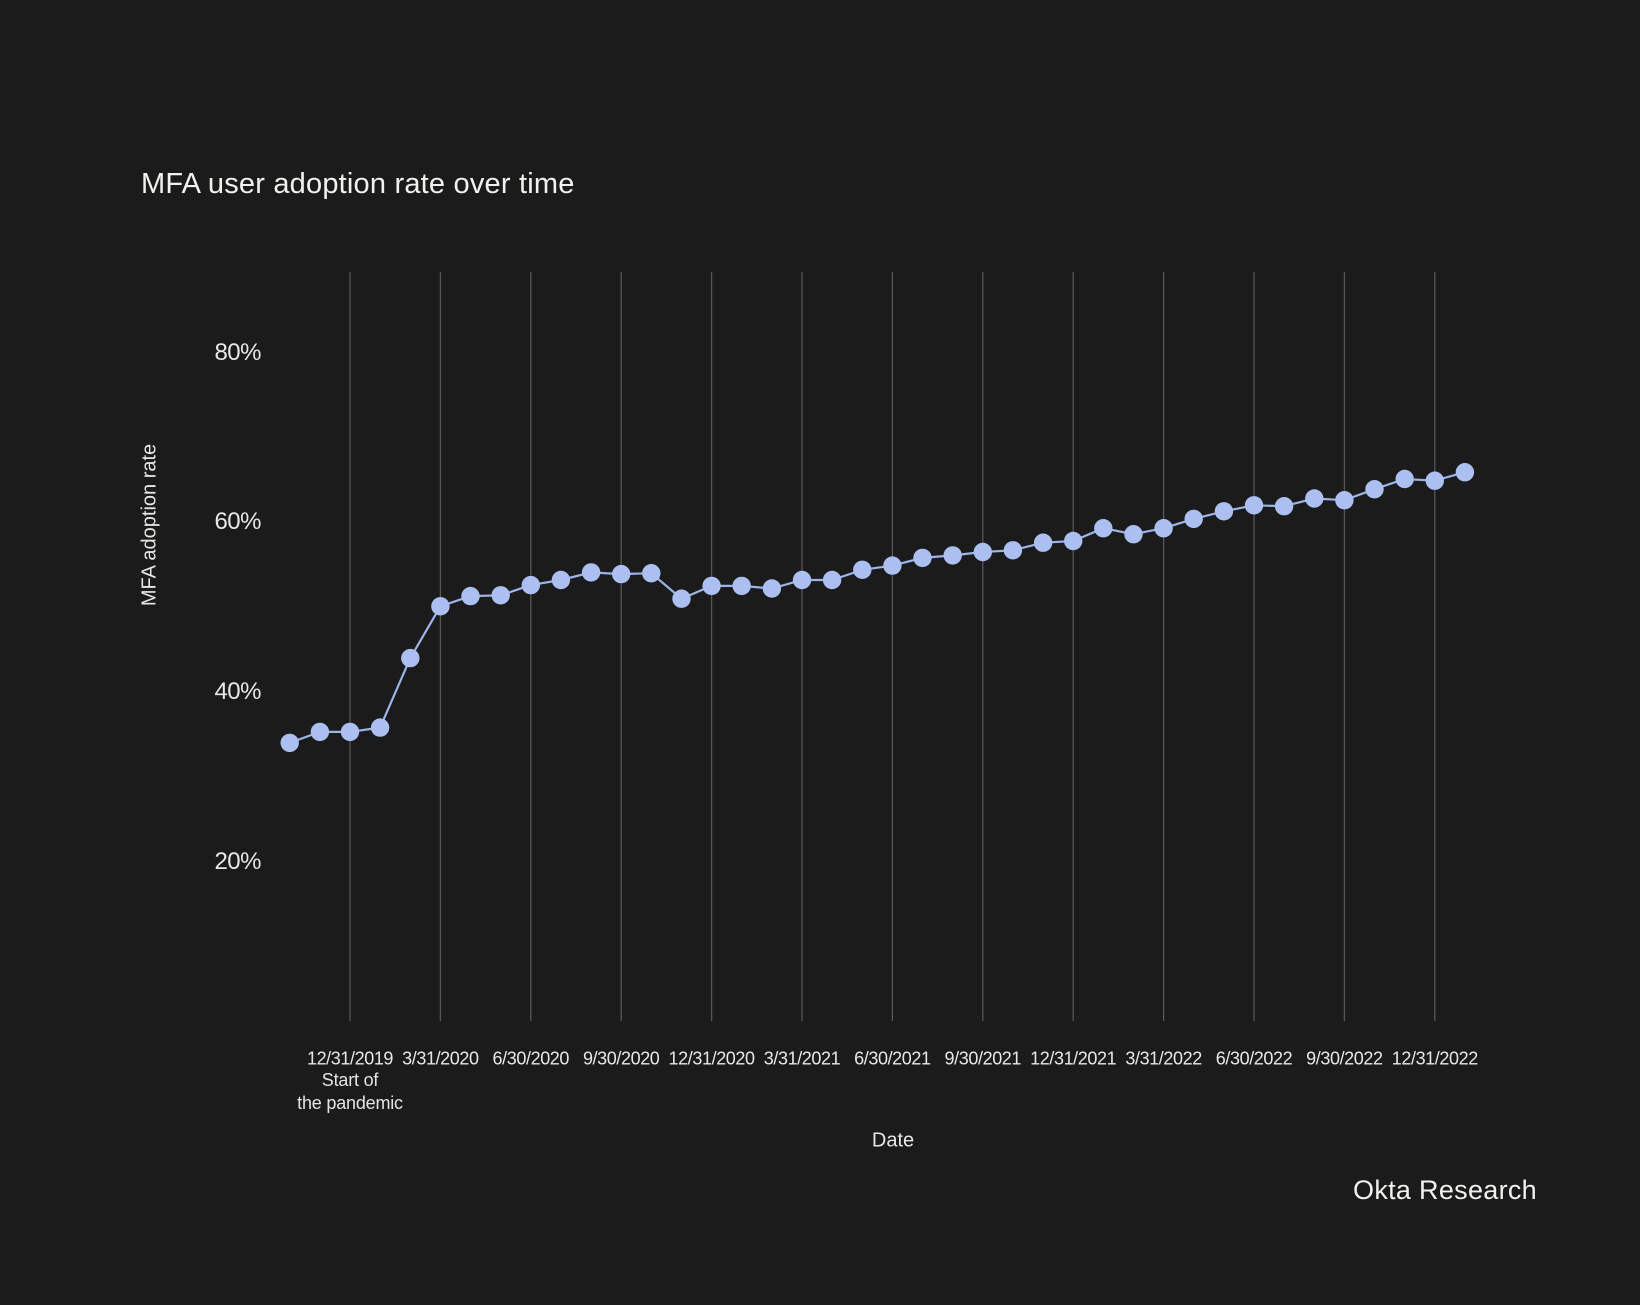 The image size is (1640, 1305). What do you see at coordinates (350, 1103) in the screenshot?
I see `pandemic-annotation-line2: the pandemic` at bounding box center [350, 1103].